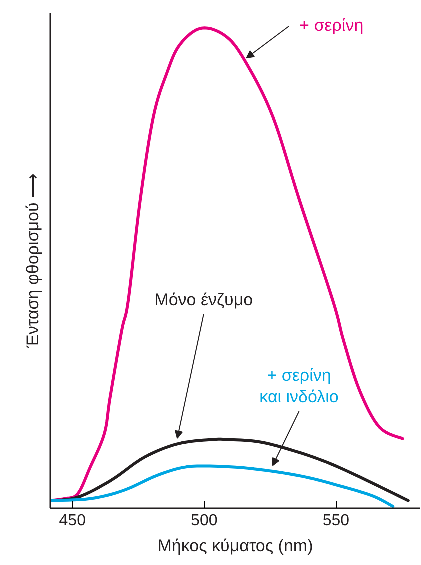 This screenshot has width=421, height=565. What do you see at coordinates (204, 300) in the screenshot?
I see `text: Μόνο ένζυμο` at bounding box center [204, 300].